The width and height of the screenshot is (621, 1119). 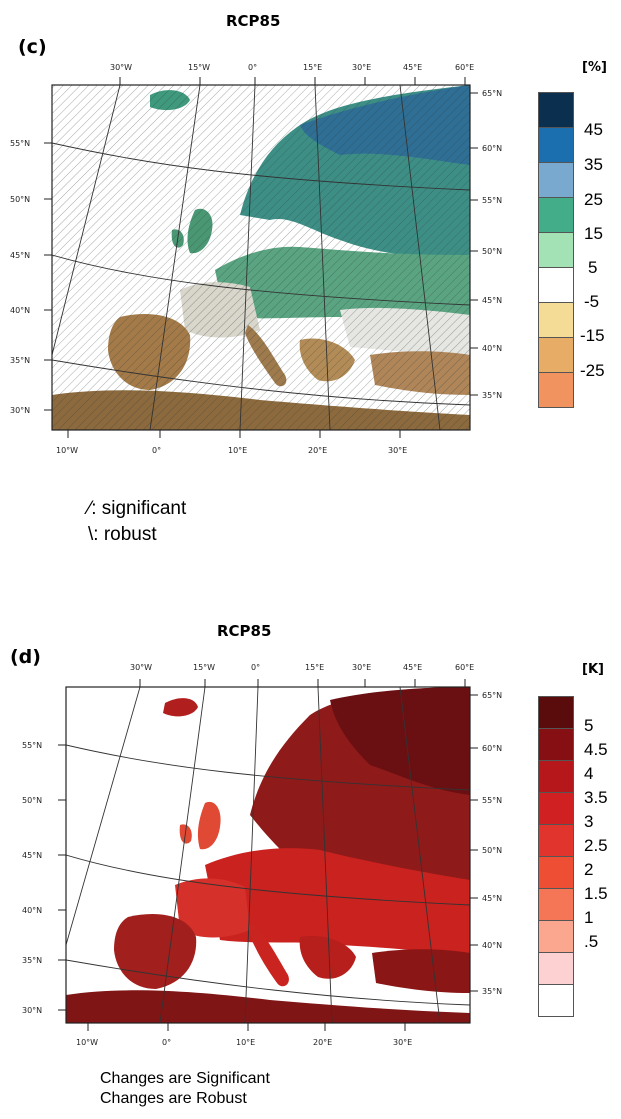 What do you see at coordinates (592, 370) in the screenshot?
I see `colorbar-c-label-7: -25` at bounding box center [592, 370].